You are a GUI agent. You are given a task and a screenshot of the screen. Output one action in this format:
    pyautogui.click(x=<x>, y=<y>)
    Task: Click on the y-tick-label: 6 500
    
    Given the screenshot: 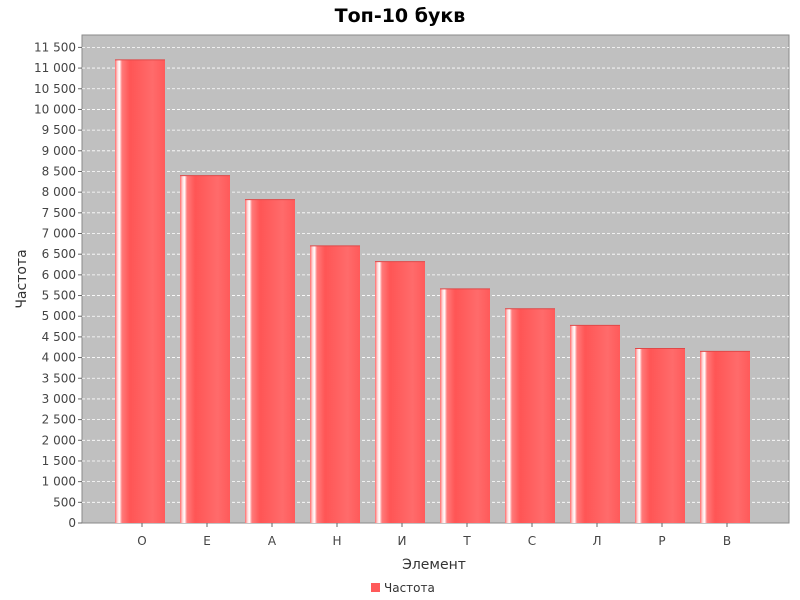 What is the action you would take?
    pyautogui.click(x=59, y=254)
    